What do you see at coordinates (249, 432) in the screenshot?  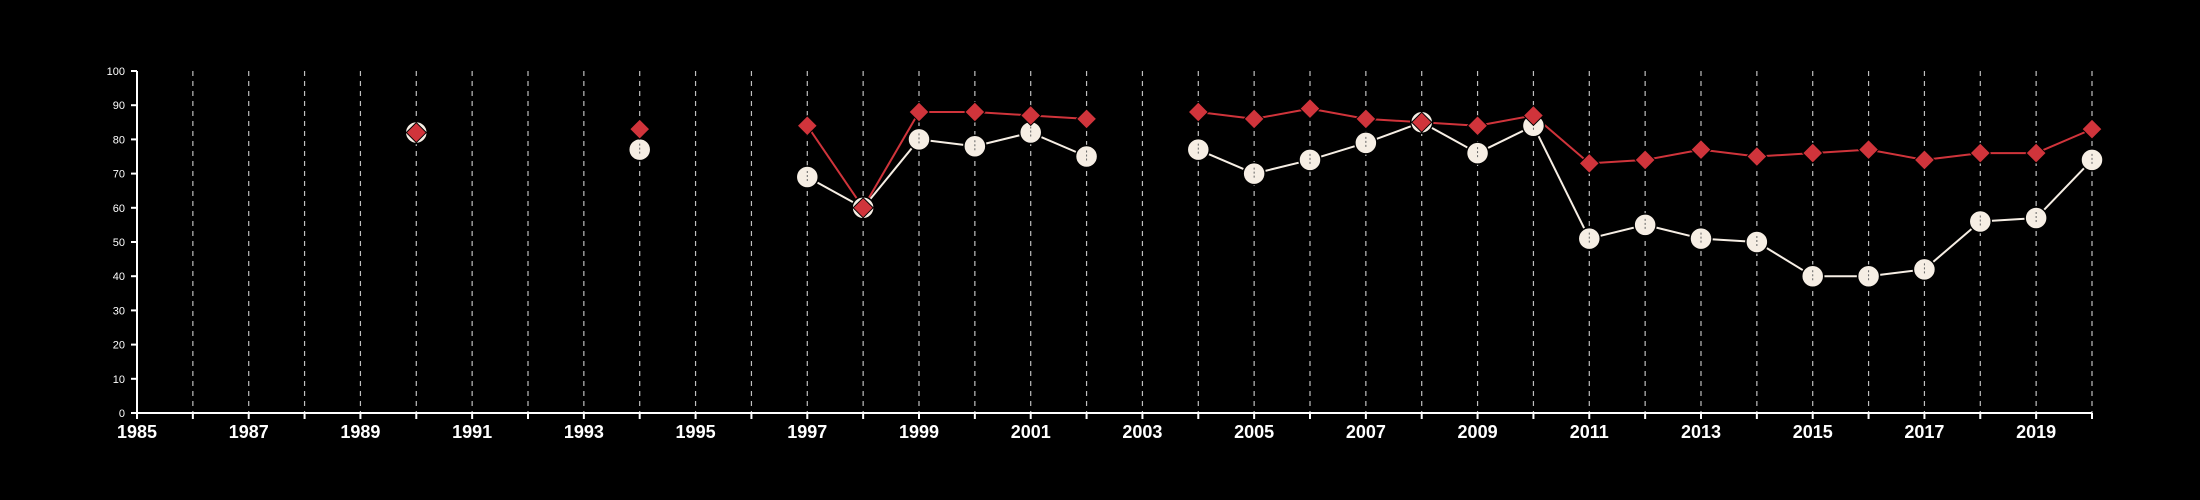 I see `x-tick-label: 1987` at bounding box center [249, 432].